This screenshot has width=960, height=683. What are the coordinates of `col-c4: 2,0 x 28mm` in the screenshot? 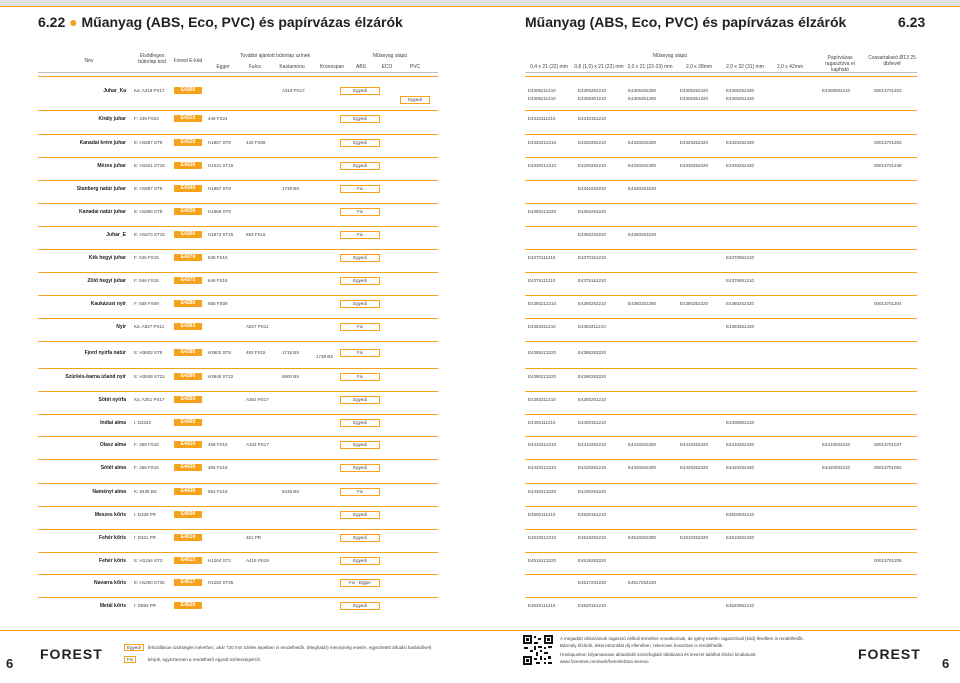 It's located at (699, 67).